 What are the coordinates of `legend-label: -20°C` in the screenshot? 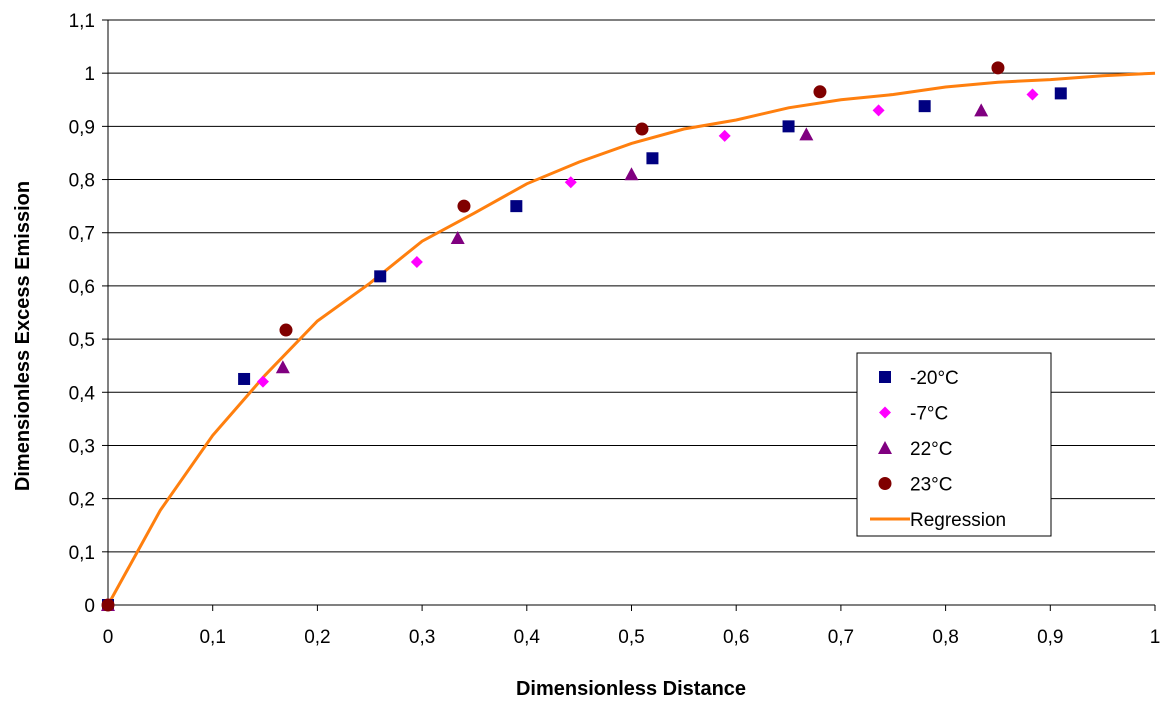 It's located at (934, 378).